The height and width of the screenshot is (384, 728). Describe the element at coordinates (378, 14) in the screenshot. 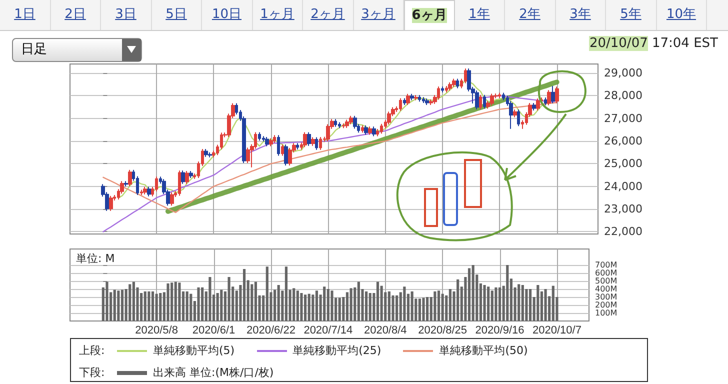

I see `text: 3ヶ月` at that location.